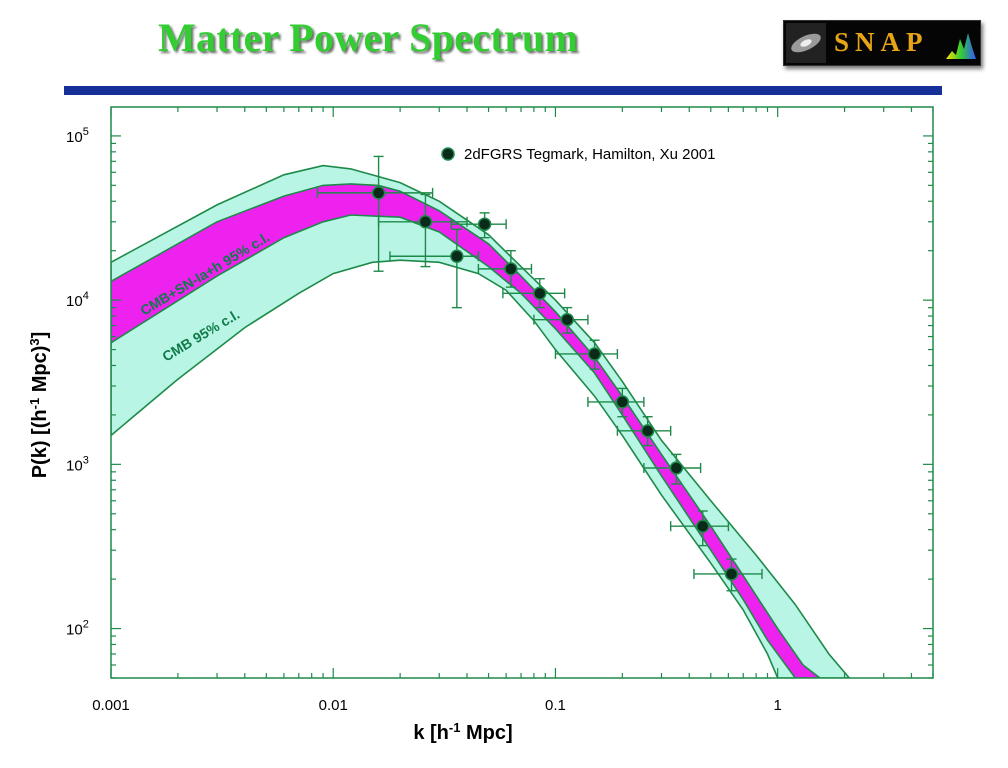 The width and height of the screenshot is (1008, 768). Describe the element at coordinates (111, 705) in the screenshot. I see `x-tick-label: 0.001` at that location.